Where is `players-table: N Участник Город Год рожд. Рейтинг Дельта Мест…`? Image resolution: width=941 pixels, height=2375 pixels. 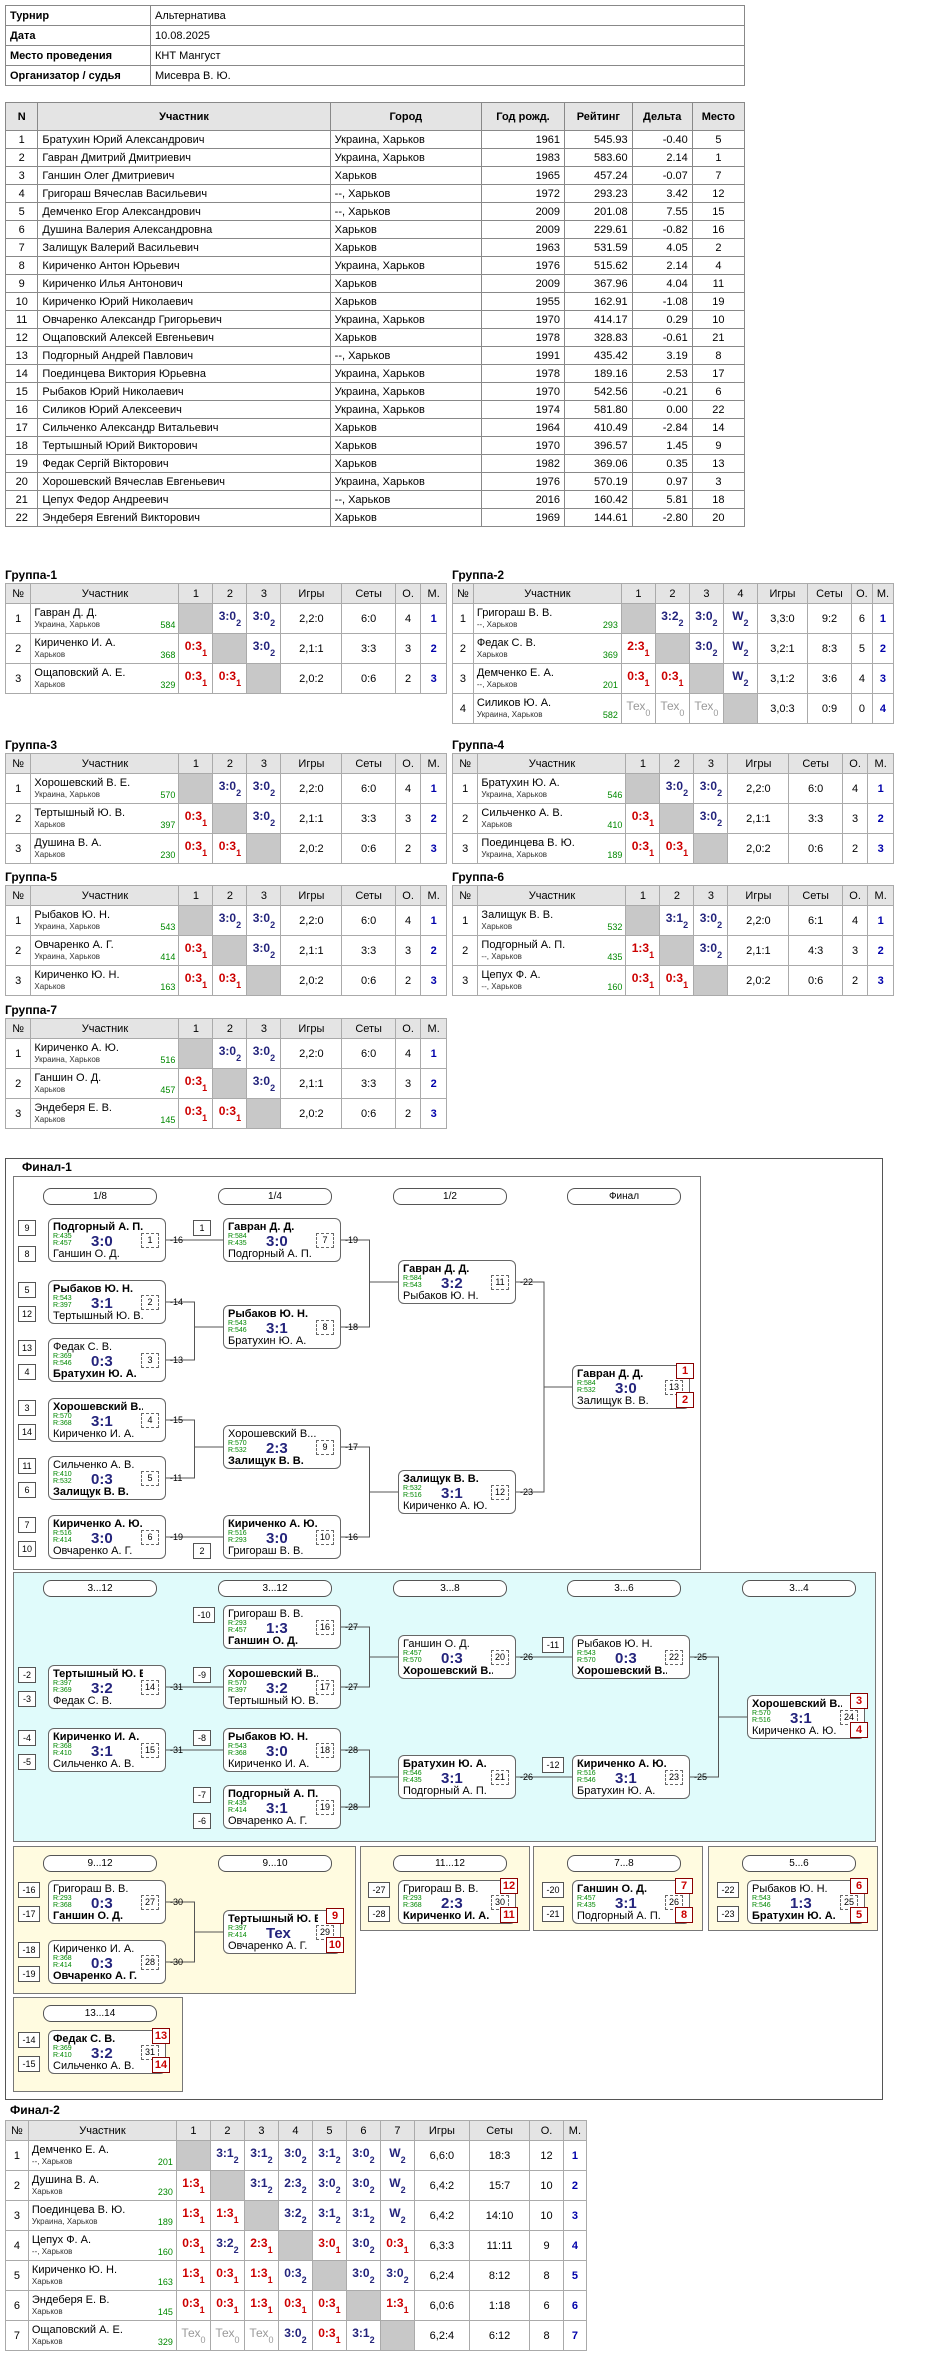
players-table: N Участник Город Год рожд. Рейтинг Дельта Мест… is located at coordinates (375, 314).